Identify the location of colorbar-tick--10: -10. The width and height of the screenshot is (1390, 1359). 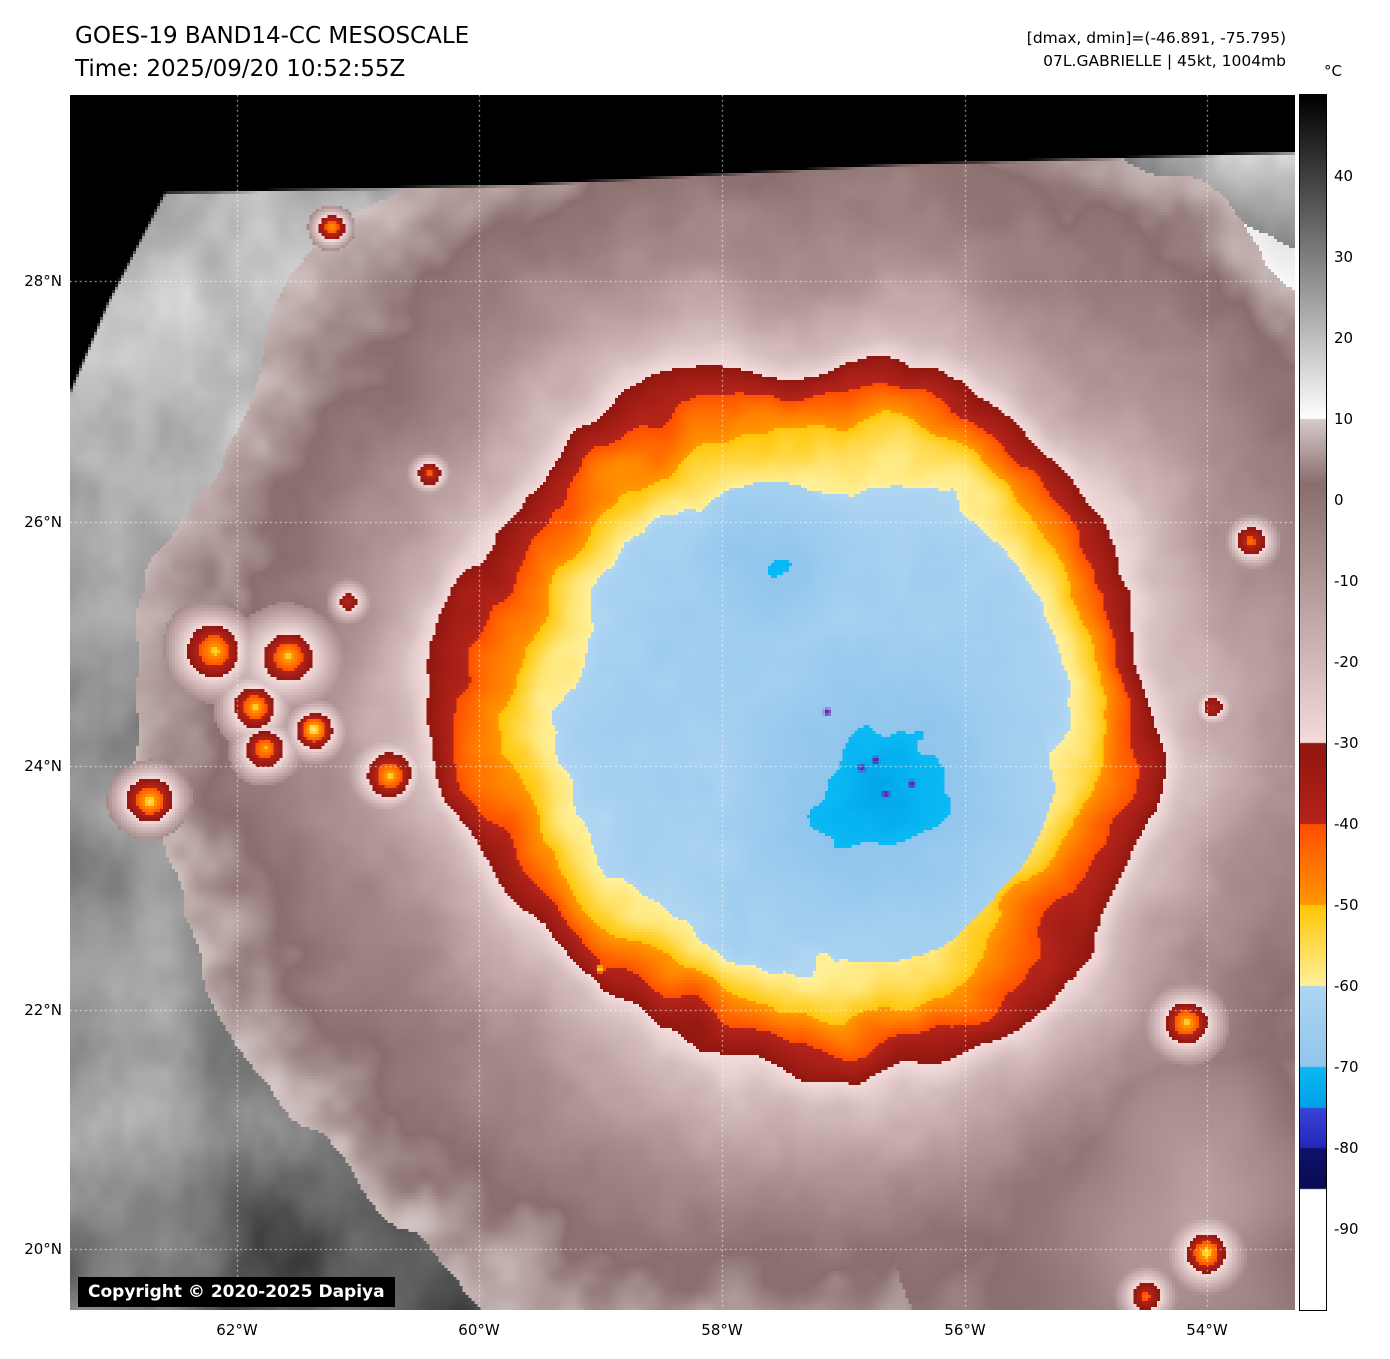
(1346, 581).